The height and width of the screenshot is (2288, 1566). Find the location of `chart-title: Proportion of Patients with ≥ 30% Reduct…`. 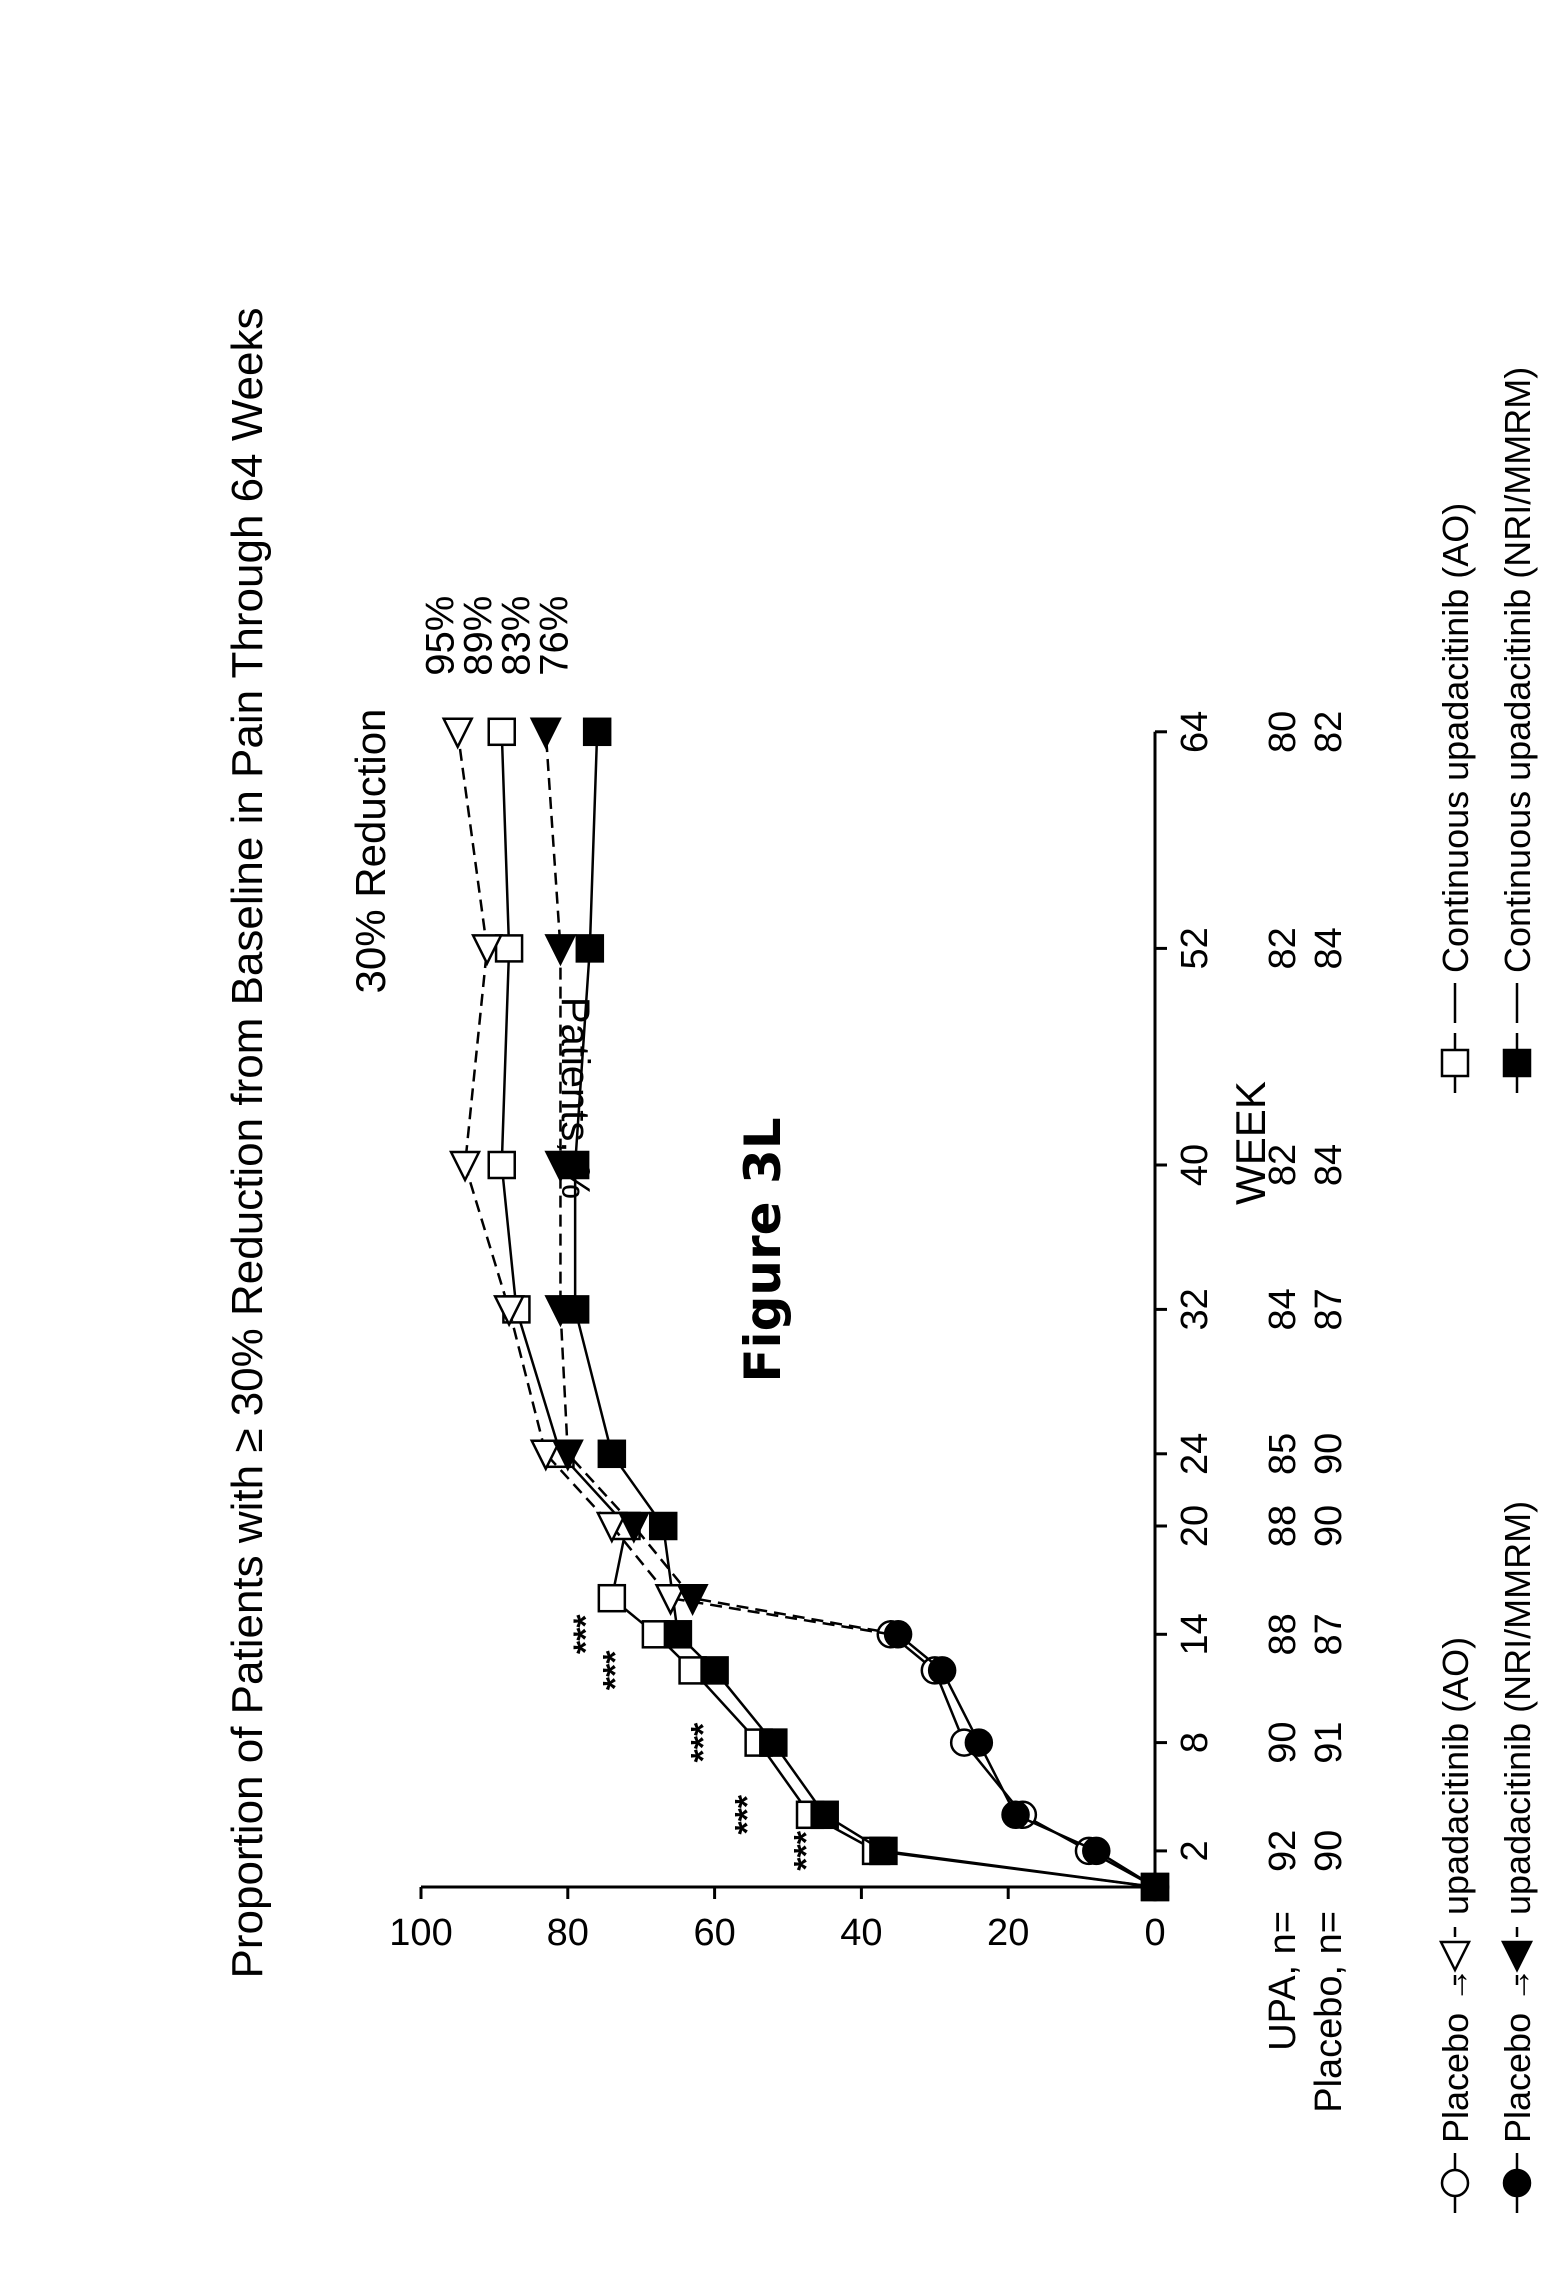

chart-title: Proportion of Patients with ≥ 30% Reduct… is located at coordinates (247, 1143).